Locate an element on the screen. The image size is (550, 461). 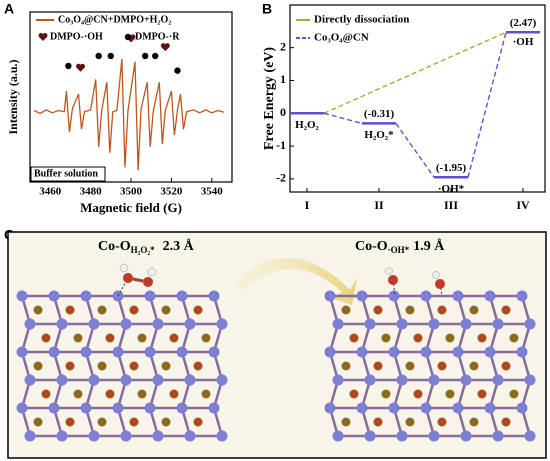
x-axis-label: Magnetic field (G) is located at coordinates (131, 207).